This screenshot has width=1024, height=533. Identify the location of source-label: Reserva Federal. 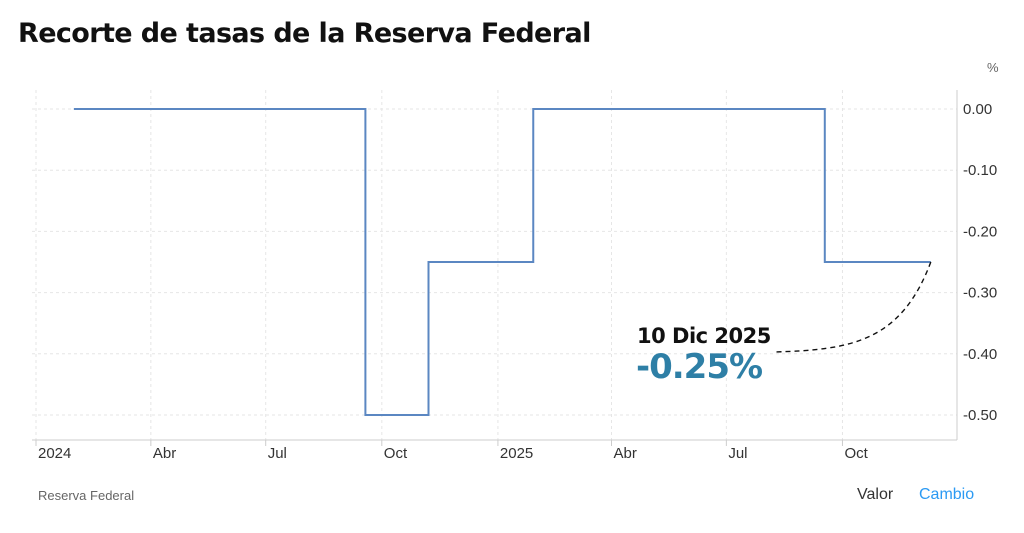
(86, 495).